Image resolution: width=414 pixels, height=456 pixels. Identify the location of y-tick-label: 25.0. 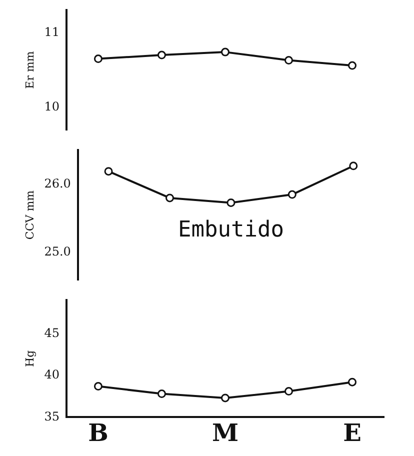
(57, 251).